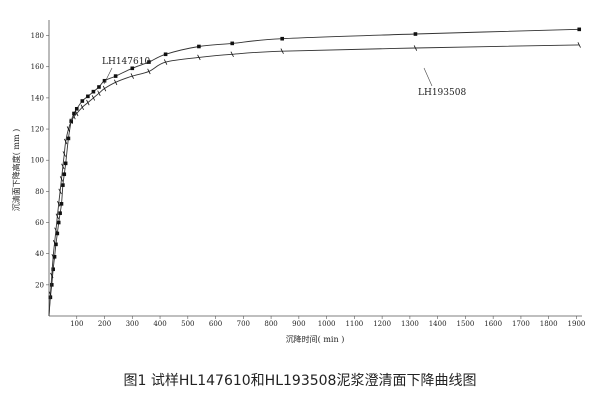 The width and height of the screenshot is (600, 405). Describe the element at coordinates (104, 324) in the screenshot. I see `x-tick-label: 200` at that location.